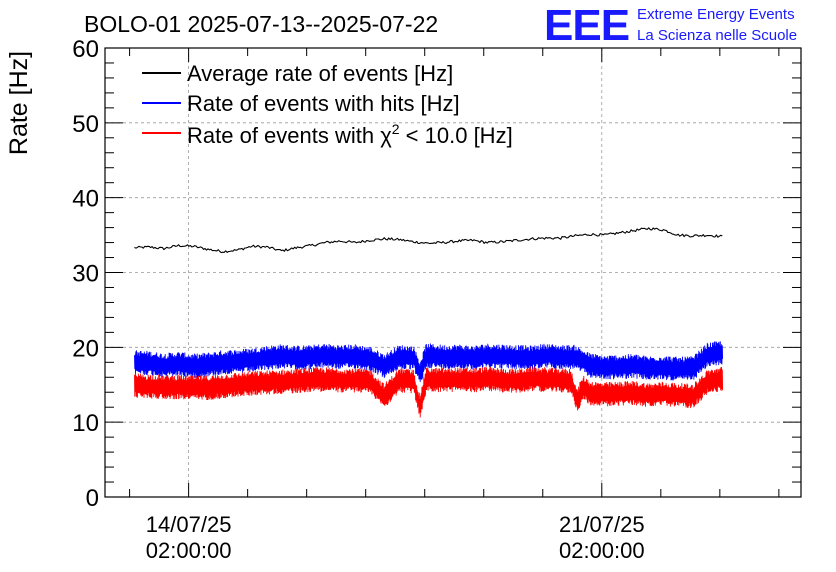  Describe the element at coordinates (85, 199) in the screenshot. I see `y-tick-label: 40` at that location.